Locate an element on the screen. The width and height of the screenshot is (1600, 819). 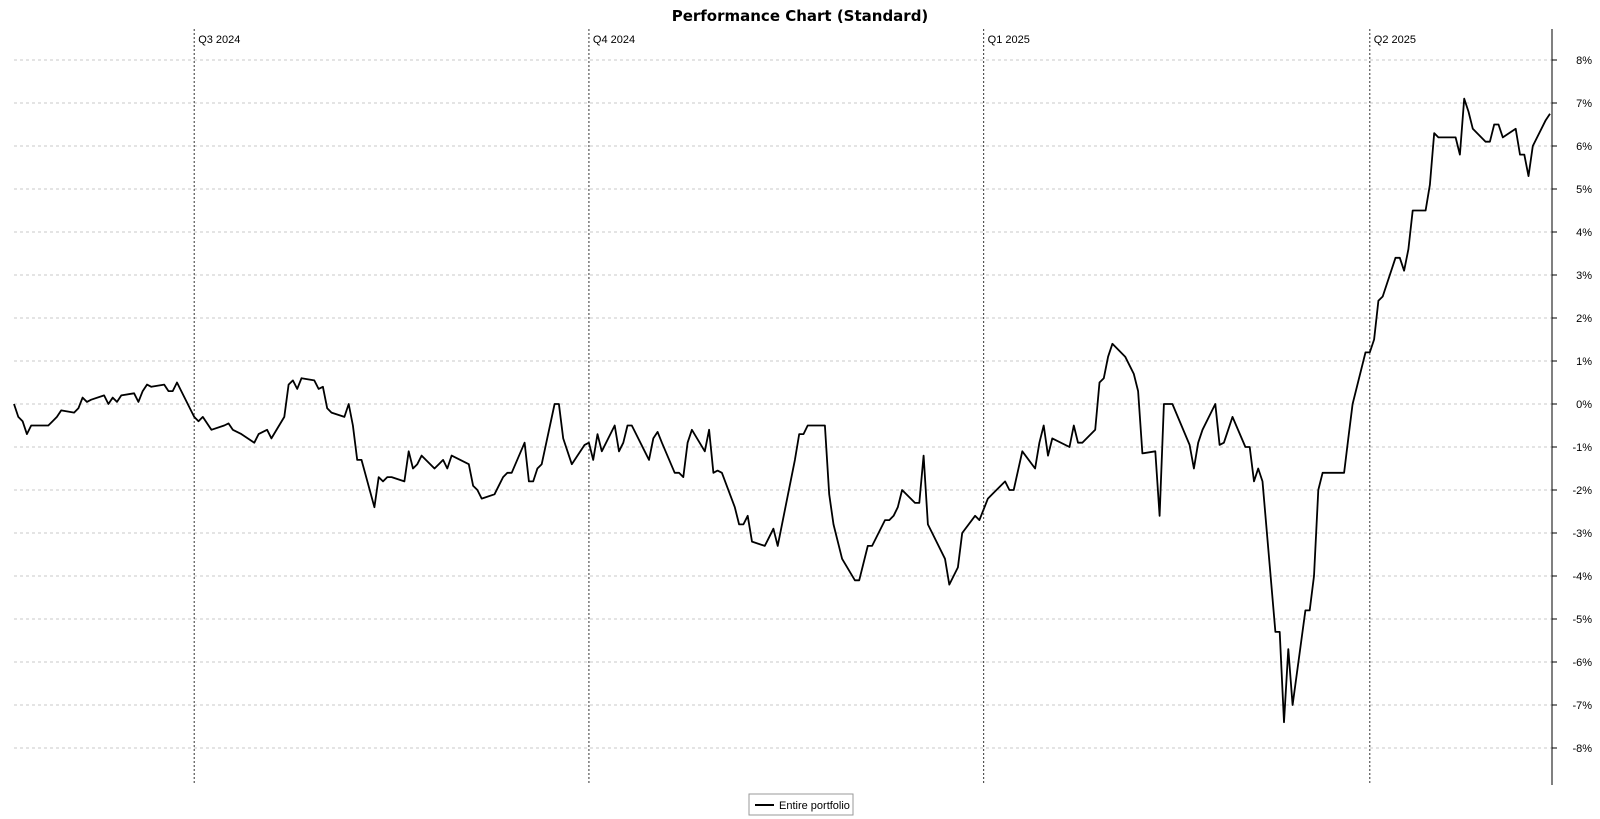
y-tick-label: 3% is located at coordinates (1584, 276).